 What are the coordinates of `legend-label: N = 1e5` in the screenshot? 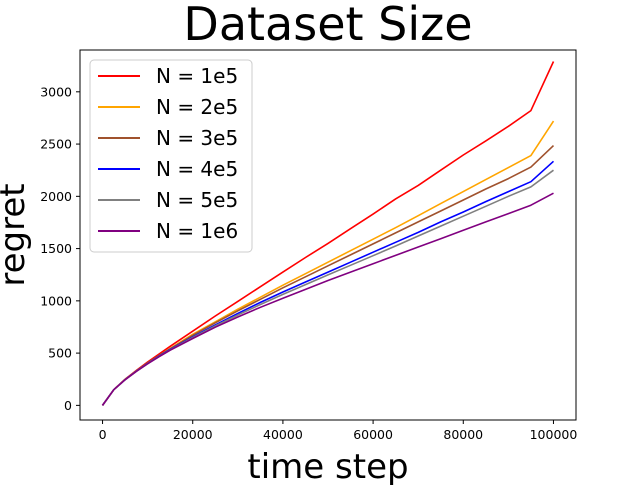 It's located at (197, 76).